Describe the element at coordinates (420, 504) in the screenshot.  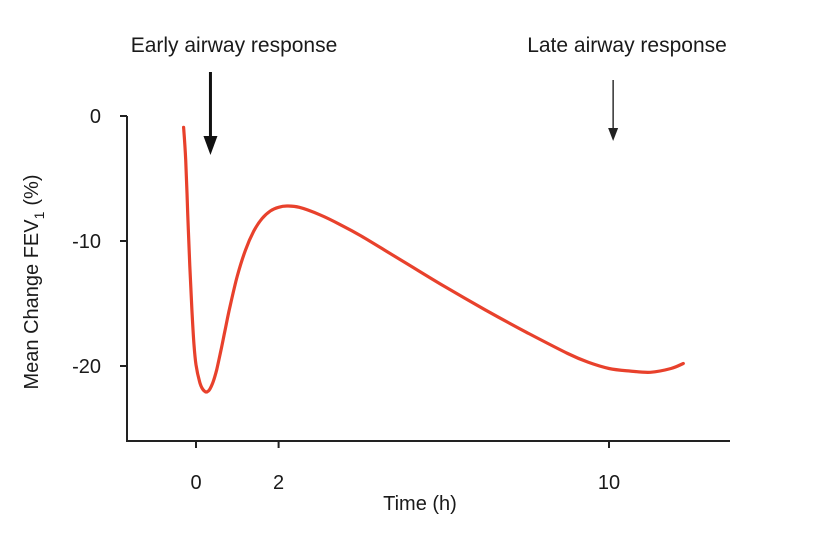
I see `x-axis-label: Time (h)` at that location.